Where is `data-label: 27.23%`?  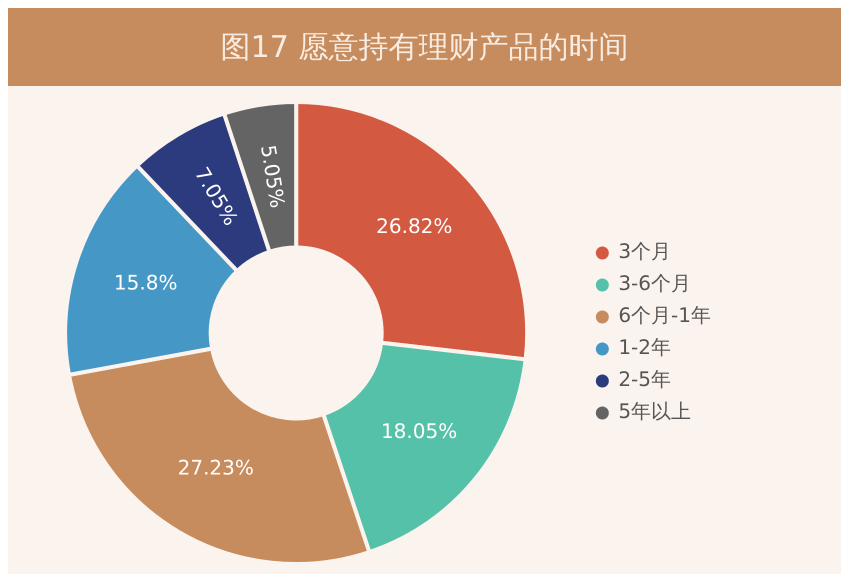
data-label: 27.23% is located at coordinates (216, 467).